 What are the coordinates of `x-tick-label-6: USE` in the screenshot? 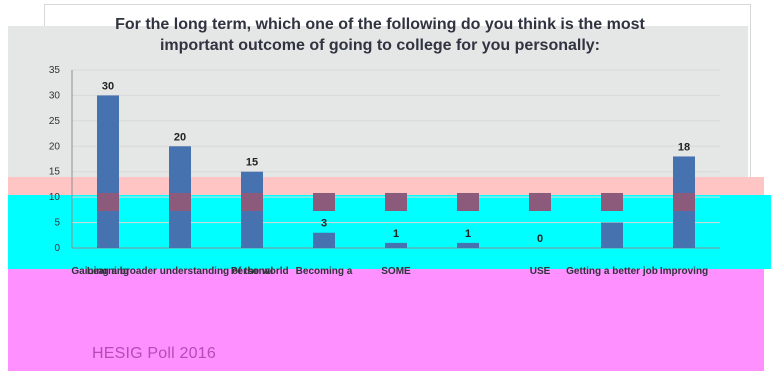 It's located at (540, 271).